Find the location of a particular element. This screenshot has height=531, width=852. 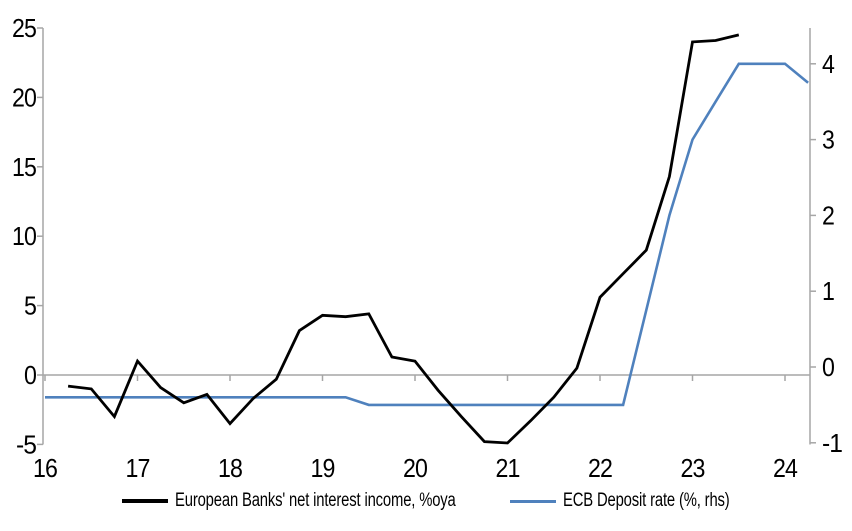

left-axis-tick-label: 0 is located at coordinates (30, 375).